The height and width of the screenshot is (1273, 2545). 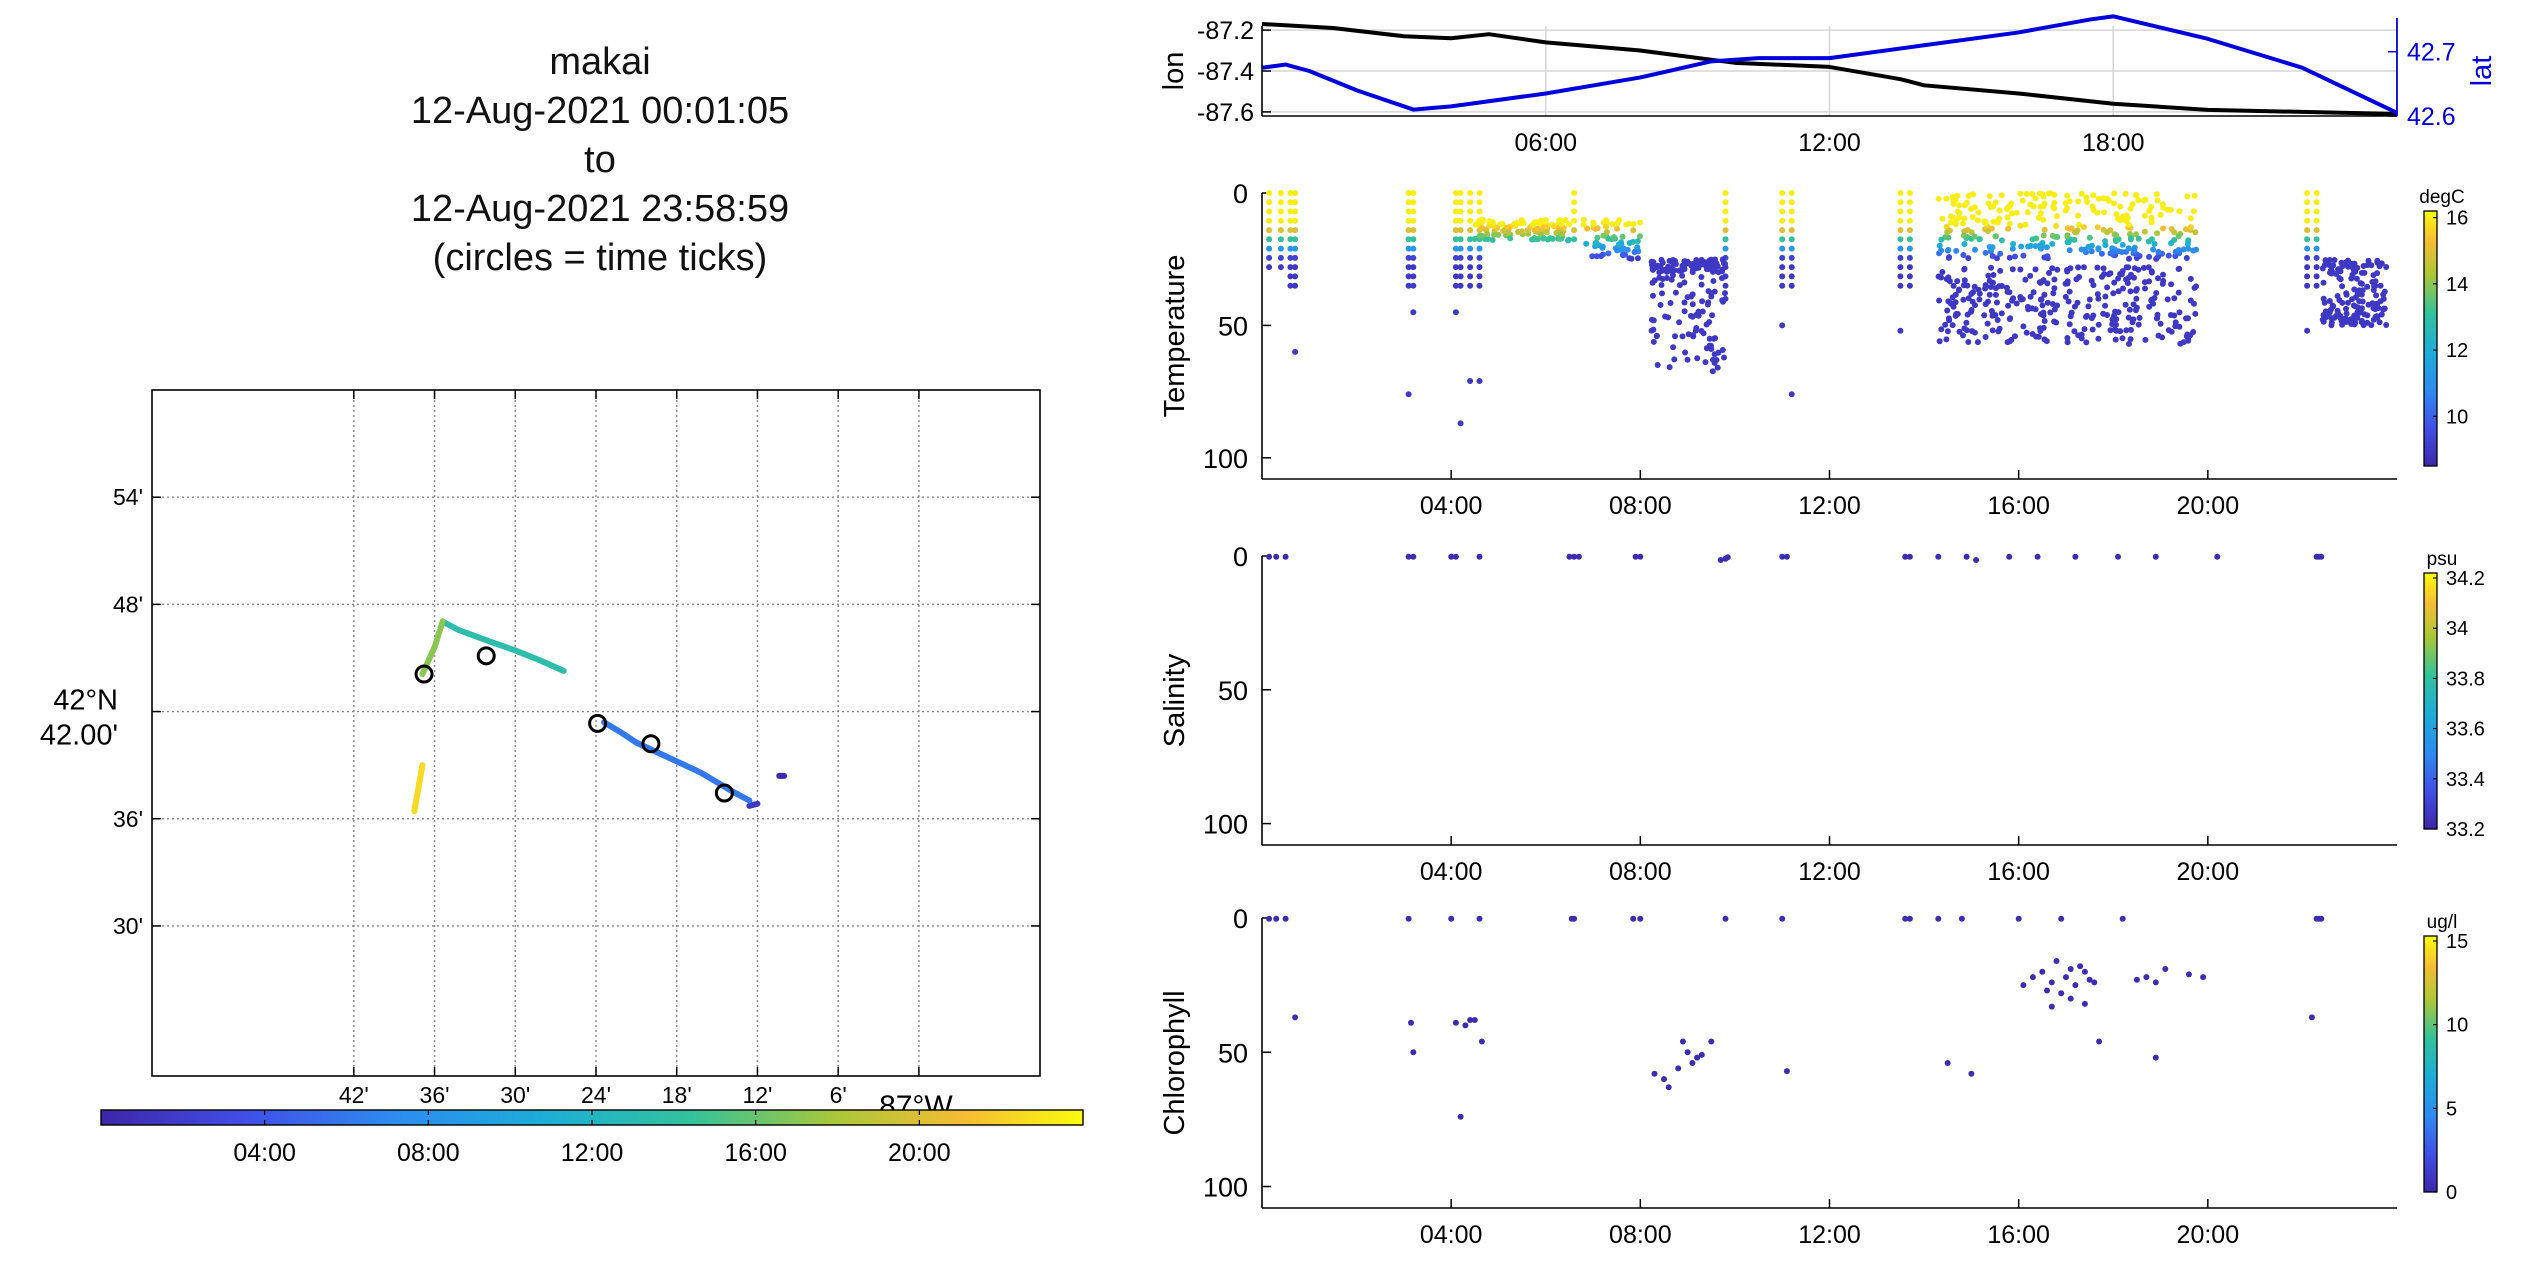 I want to click on chlorophyll-colorbar-tick-label: 10, so click(x=2457, y=1026).